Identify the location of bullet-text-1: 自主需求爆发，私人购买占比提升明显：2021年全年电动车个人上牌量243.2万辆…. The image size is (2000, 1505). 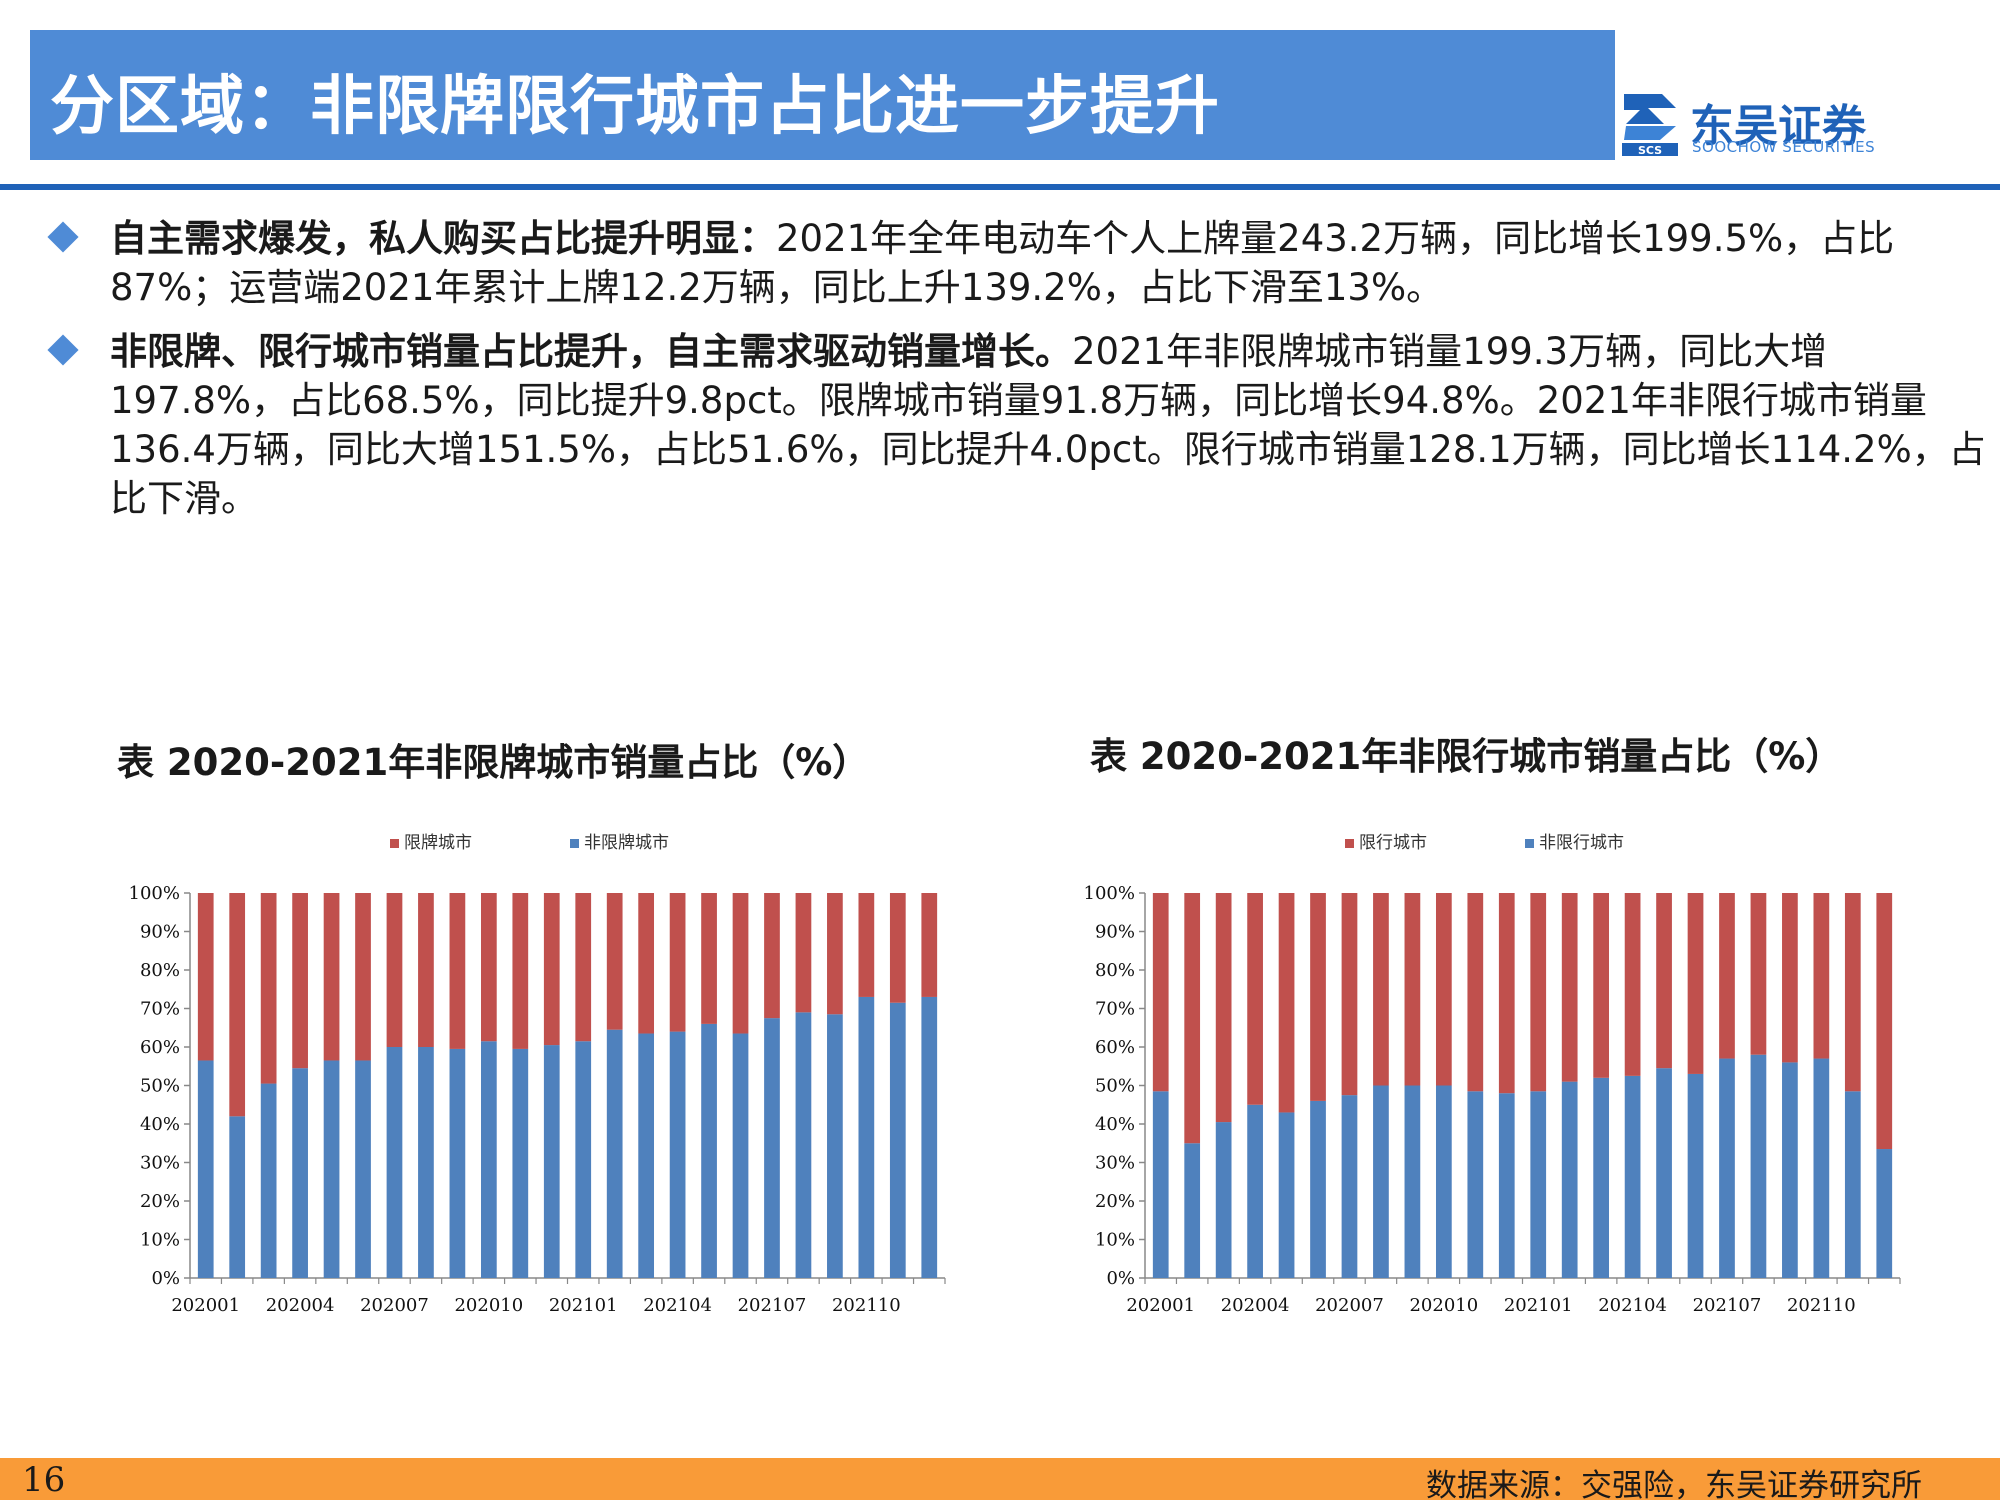
(1055, 263).